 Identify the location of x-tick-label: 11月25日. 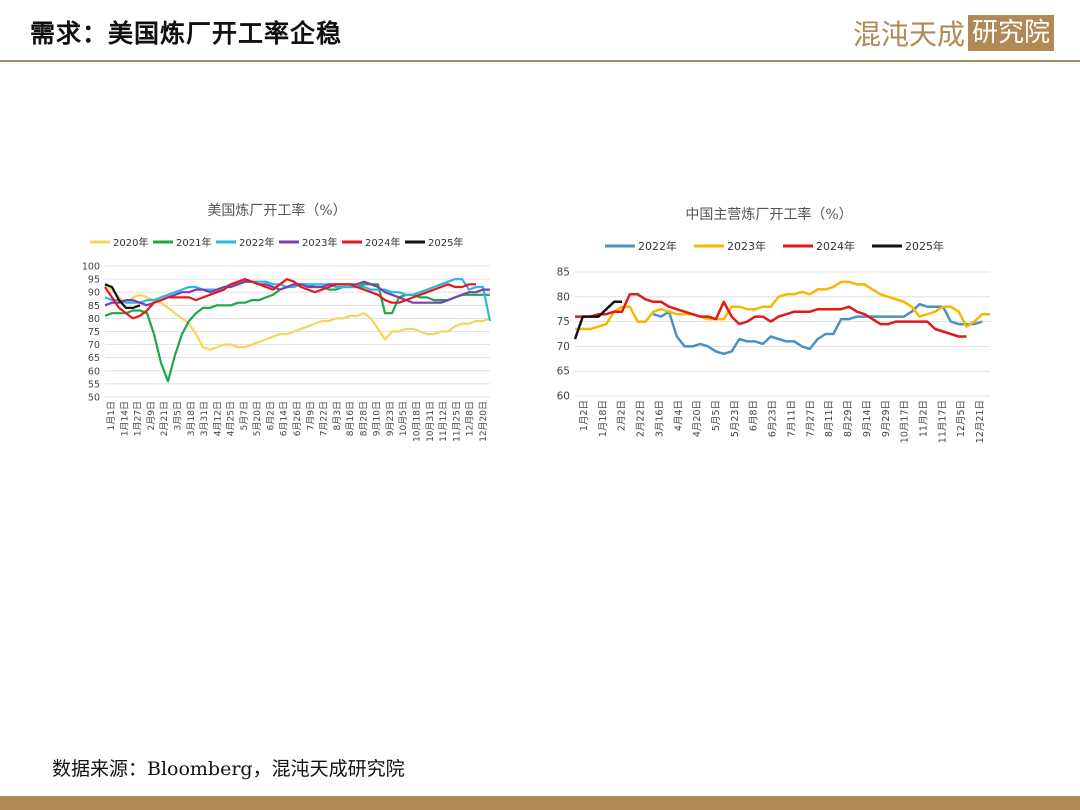
(456, 421).